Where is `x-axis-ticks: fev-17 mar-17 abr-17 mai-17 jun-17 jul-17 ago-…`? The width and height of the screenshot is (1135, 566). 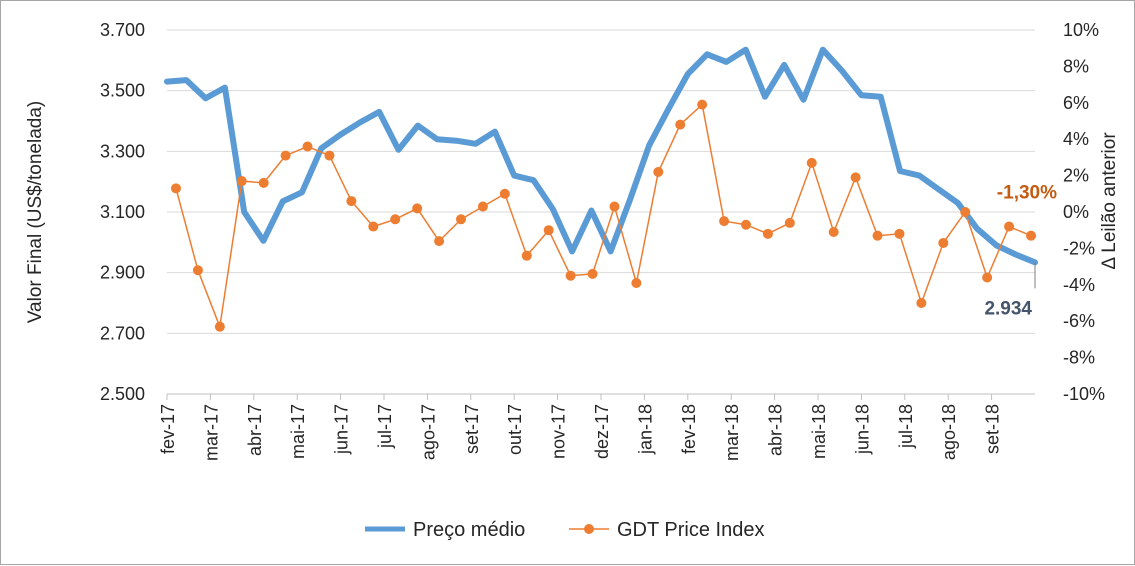 x-axis-ticks: fev-17 mar-17 abr-17 mai-17 jun-17 jul-17 ago-… is located at coordinates (580, 427).